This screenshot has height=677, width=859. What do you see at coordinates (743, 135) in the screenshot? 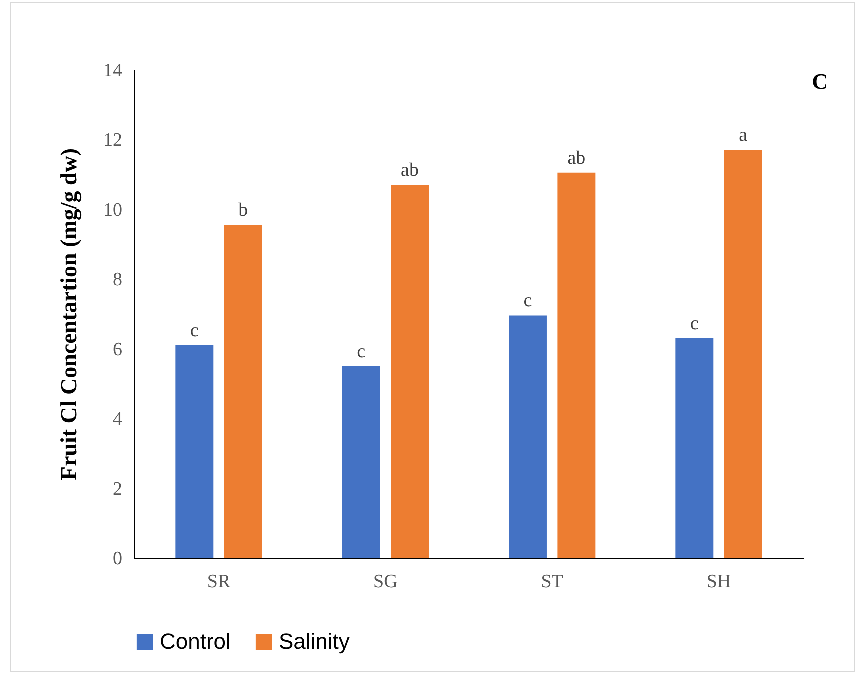
I see `data-label: a` at bounding box center [743, 135].